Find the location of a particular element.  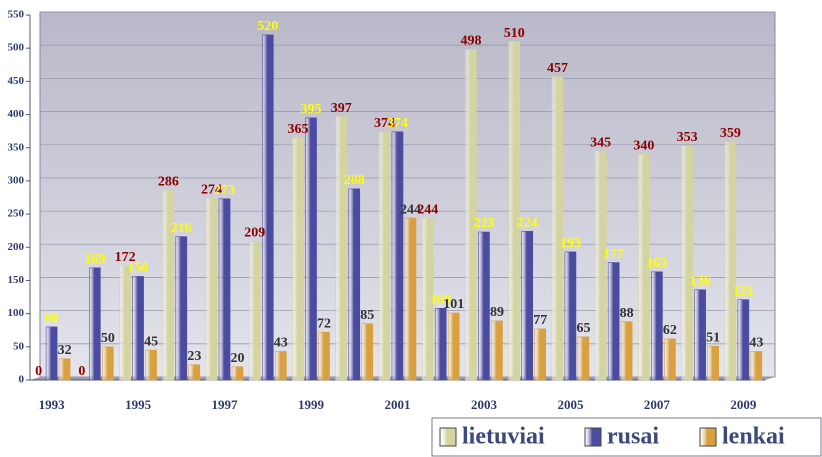

y-tick-label: 400 is located at coordinates (16, 114).